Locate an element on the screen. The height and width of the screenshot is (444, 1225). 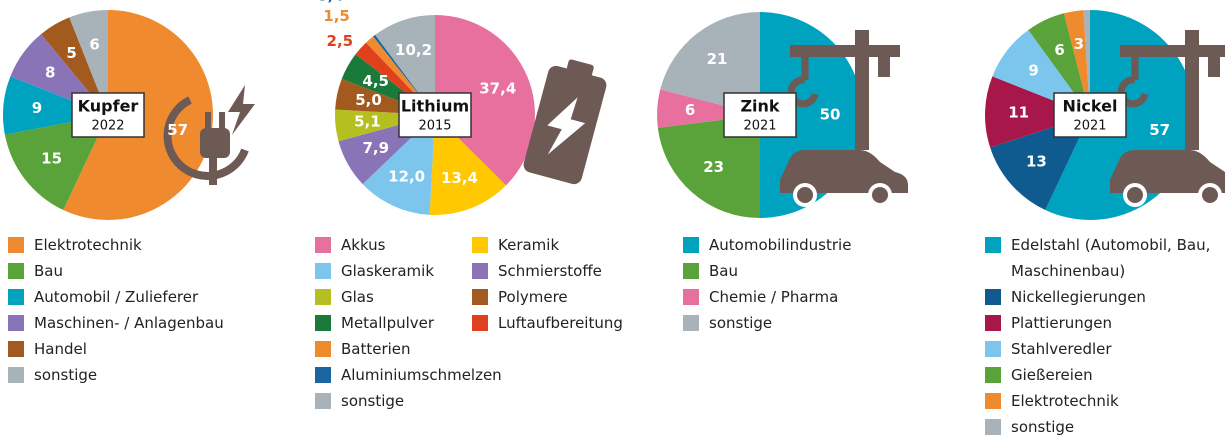
data-label: 13 is located at coordinates (1036, 162).